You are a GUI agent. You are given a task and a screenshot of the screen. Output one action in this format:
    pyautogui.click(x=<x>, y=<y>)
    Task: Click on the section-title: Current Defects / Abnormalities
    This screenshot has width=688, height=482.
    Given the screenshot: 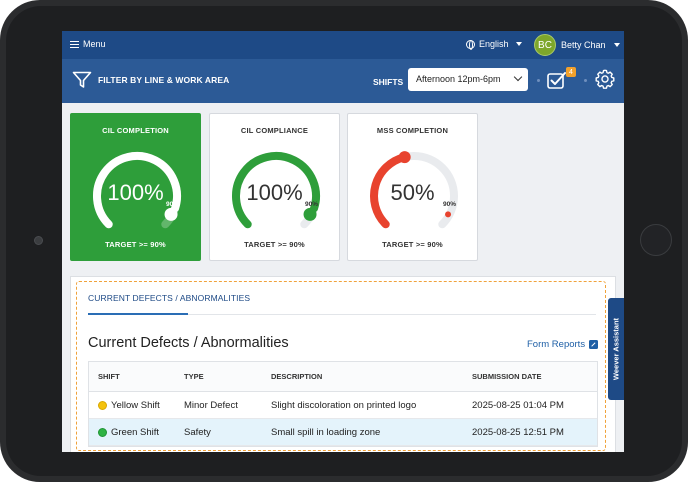 What is the action you would take?
    pyautogui.click(x=188, y=343)
    